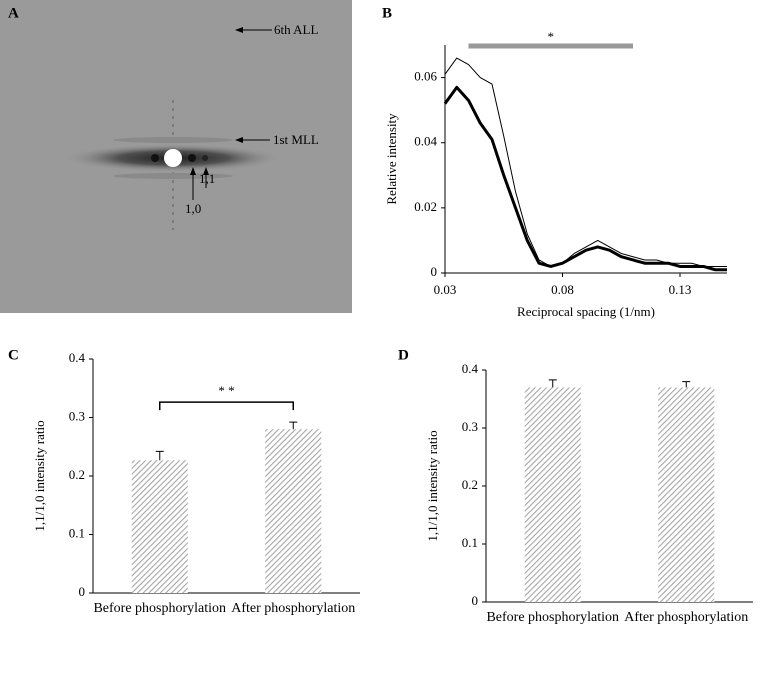 The image size is (767, 679). What do you see at coordinates (387, 13) in the screenshot?
I see `panel-label: B` at bounding box center [387, 13].